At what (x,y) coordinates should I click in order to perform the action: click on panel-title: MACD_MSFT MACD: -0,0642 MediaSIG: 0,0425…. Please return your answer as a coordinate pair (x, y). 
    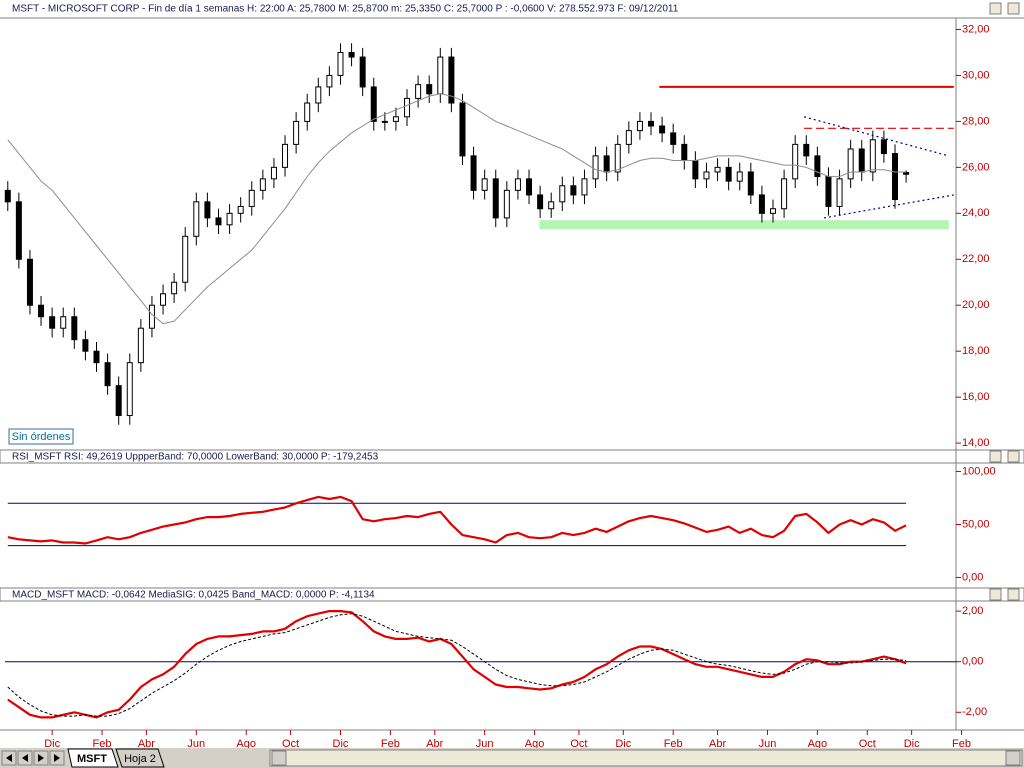
    Looking at the image, I should click on (193, 595).